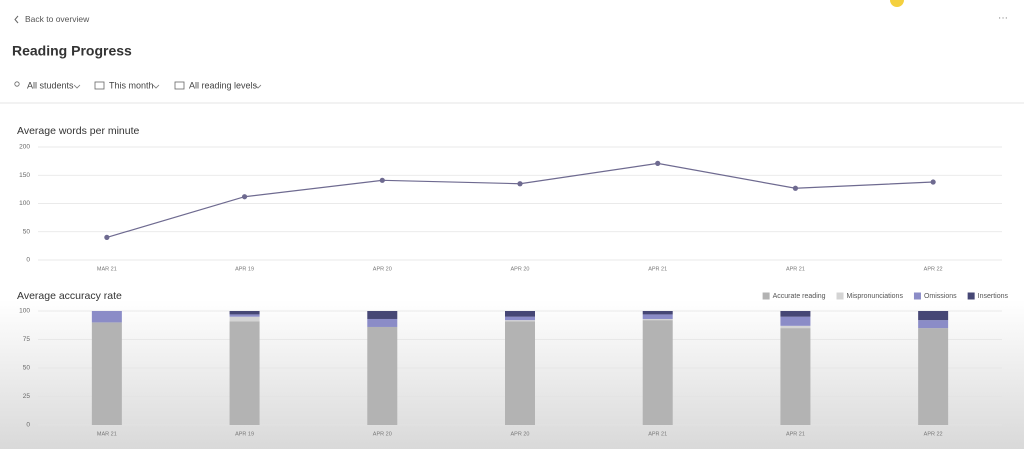  Describe the element at coordinates (520, 200) in the screenshot. I see `line` at that location.